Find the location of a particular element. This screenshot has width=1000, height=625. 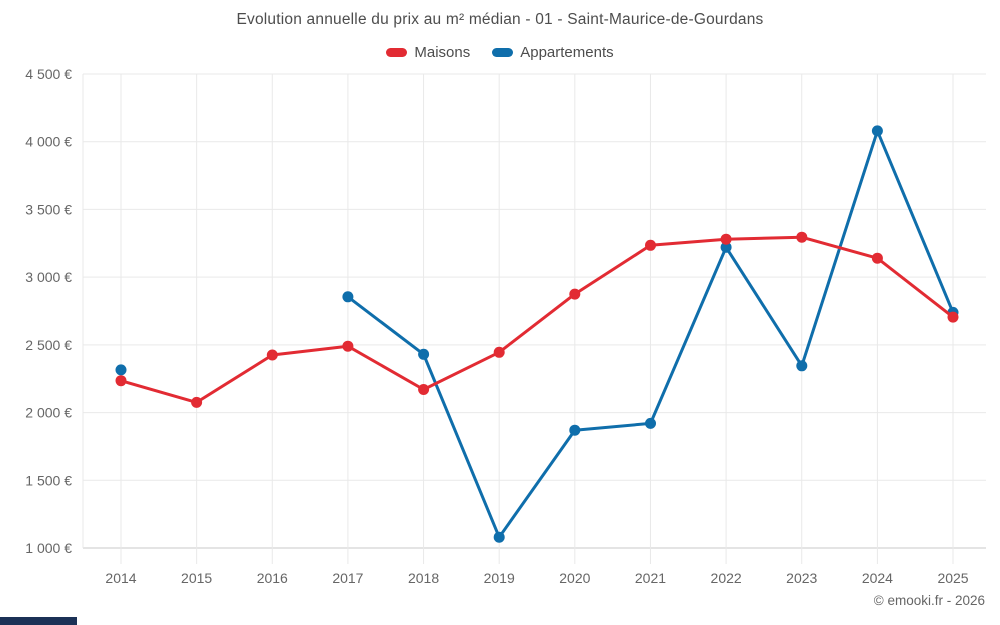

data-point-maisons-2015 is located at coordinates (197, 402).